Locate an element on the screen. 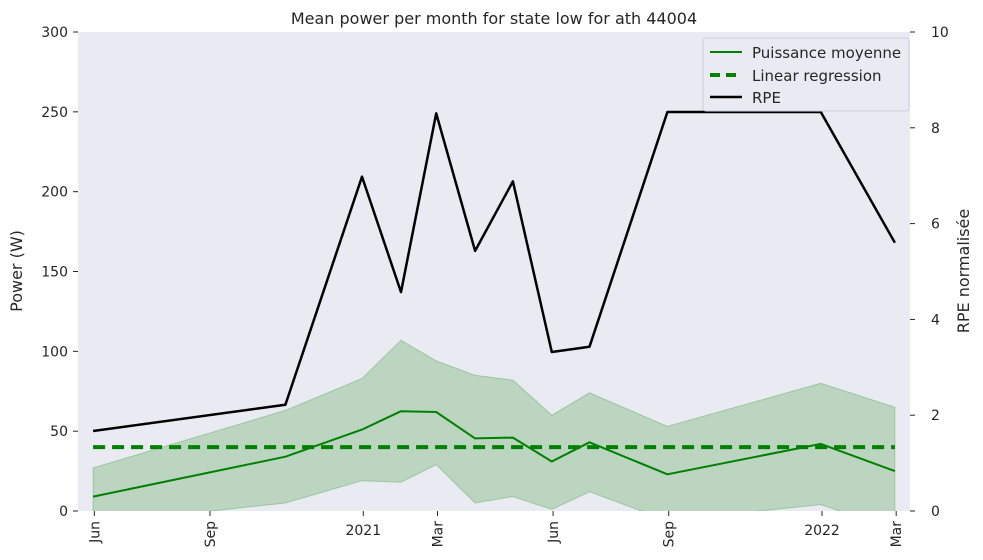 The width and height of the screenshot is (983, 560). y2-axis-label: RPE normalisée is located at coordinates (963, 271).